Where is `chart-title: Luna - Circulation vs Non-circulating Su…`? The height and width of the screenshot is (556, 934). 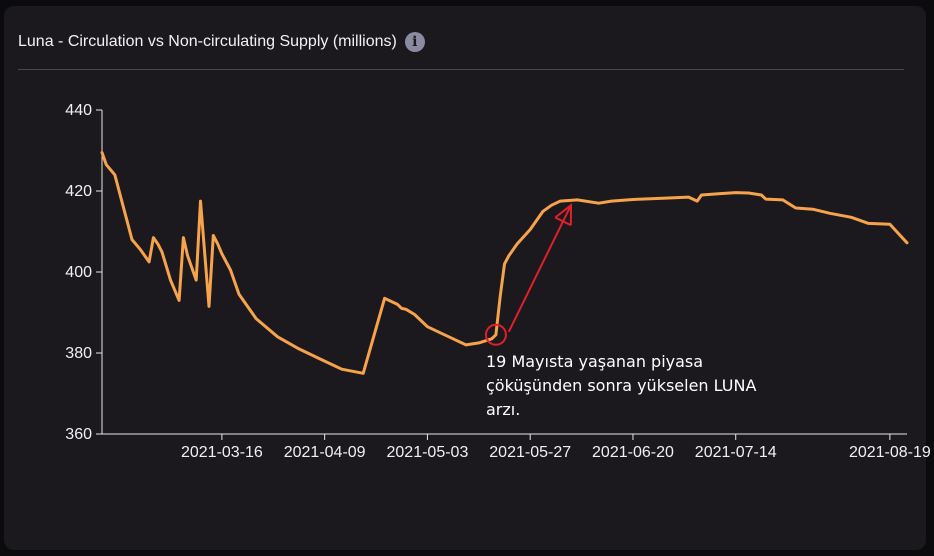 chart-title: Luna - Circulation vs Non-circulating Su… is located at coordinates (207, 41).